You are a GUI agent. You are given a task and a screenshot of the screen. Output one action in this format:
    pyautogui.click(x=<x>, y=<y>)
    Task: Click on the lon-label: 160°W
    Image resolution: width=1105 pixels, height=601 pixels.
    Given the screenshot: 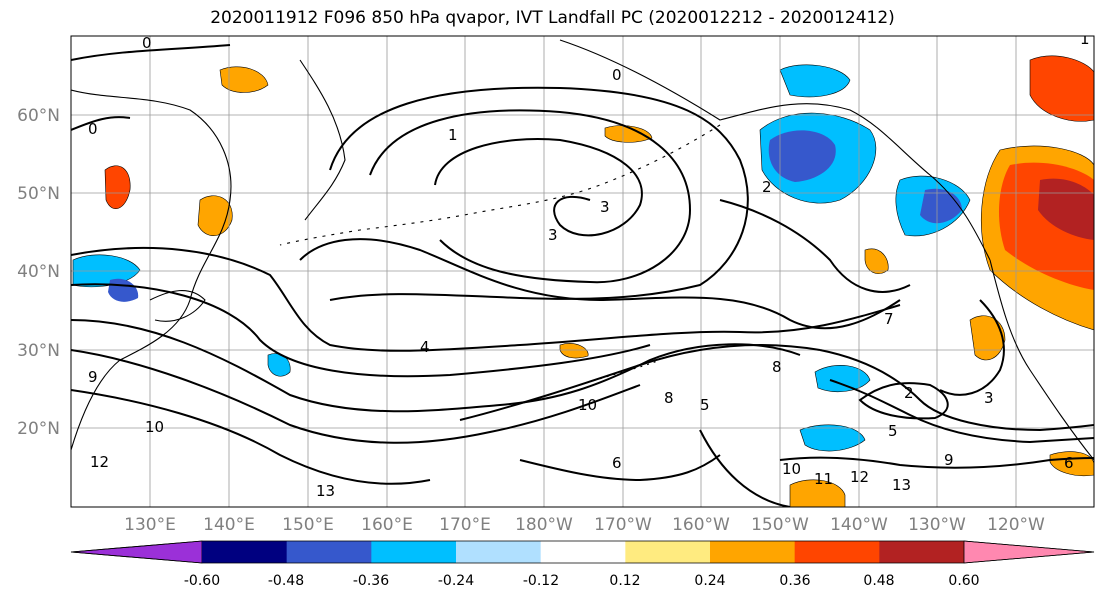 What is the action you would take?
    pyautogui.click(x=701, y=525)
    